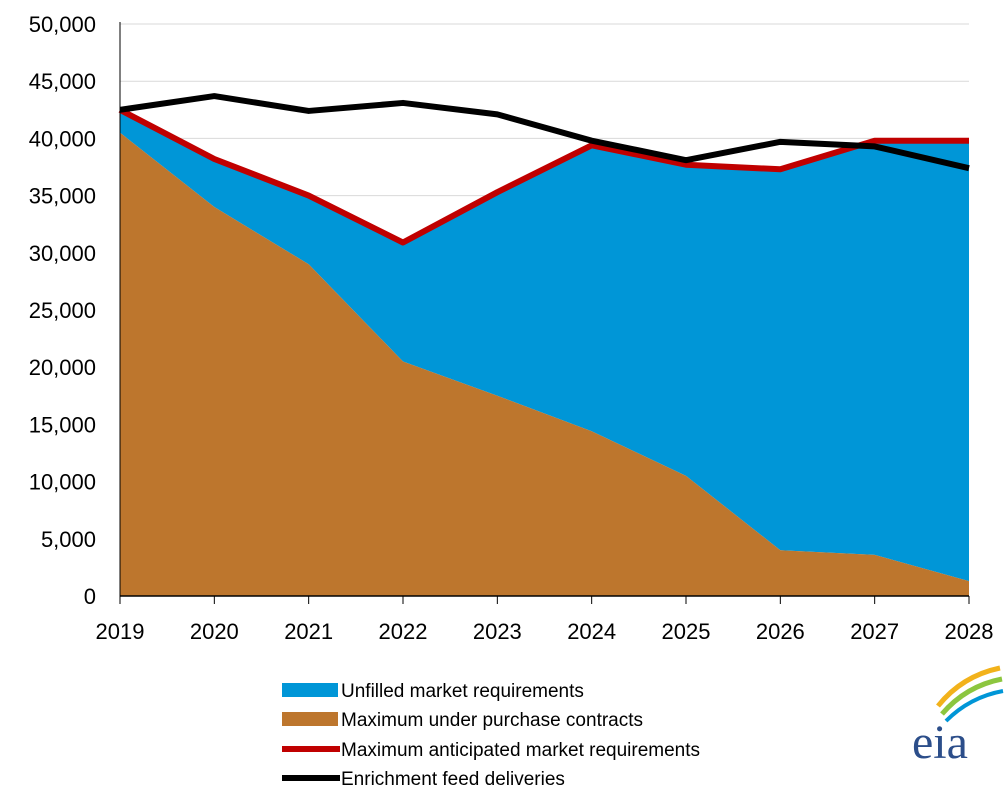 This screenshot has height=796, width=1004. I want to click on x-tick-label-8: 2027, so click(874, 631).